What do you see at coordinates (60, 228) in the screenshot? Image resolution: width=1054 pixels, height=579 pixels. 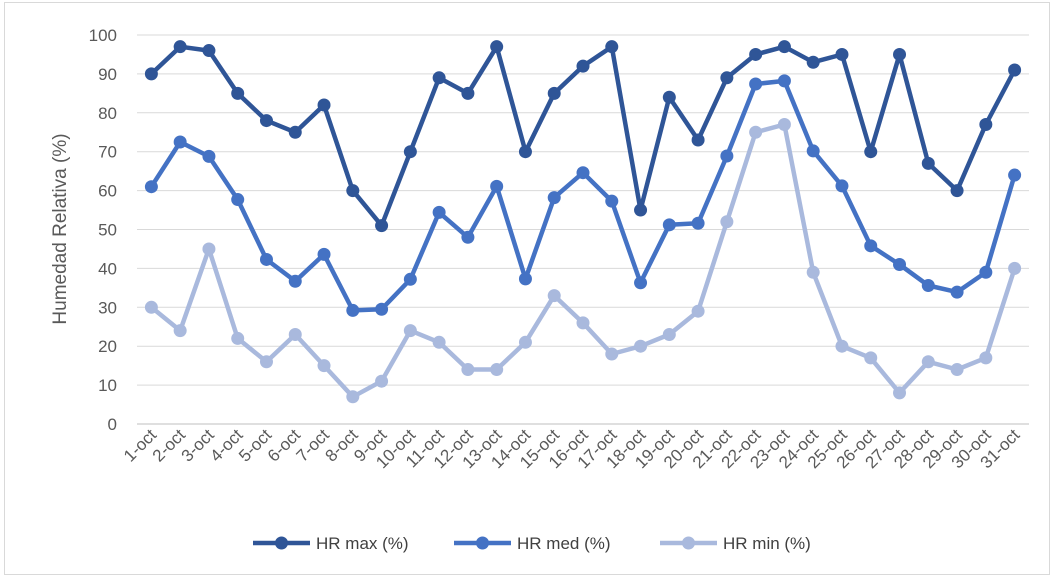 I see `y-axis-title: Humedad Relativa (%)` at bounding box center [60, 228].